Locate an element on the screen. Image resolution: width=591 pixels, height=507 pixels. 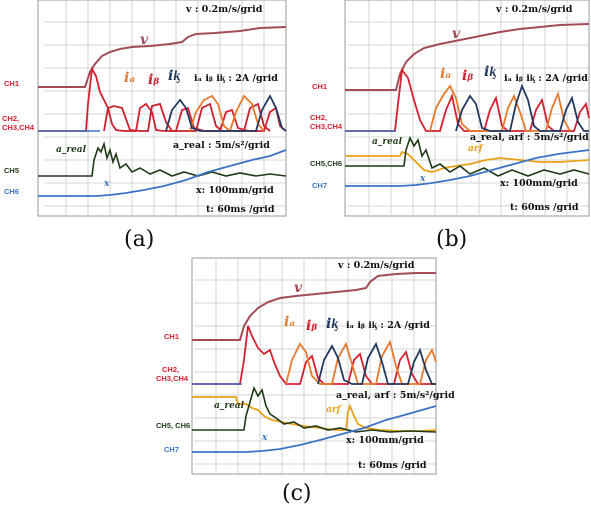
caption-c: (c) is located at coordinates (297, 493).